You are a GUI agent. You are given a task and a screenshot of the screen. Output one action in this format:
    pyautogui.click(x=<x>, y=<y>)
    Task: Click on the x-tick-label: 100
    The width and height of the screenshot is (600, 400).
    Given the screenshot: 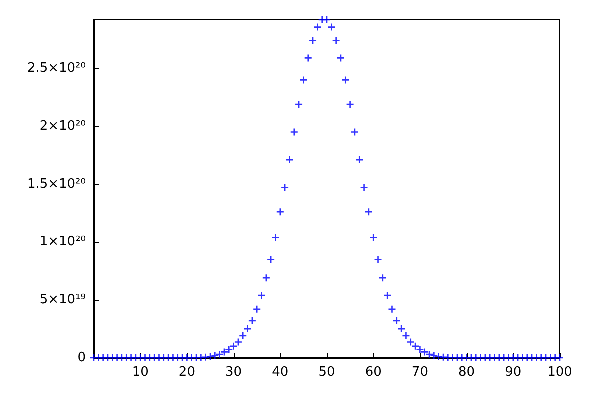 What is the action you would take?
    pyautogui.click(x=560, y=372)
    